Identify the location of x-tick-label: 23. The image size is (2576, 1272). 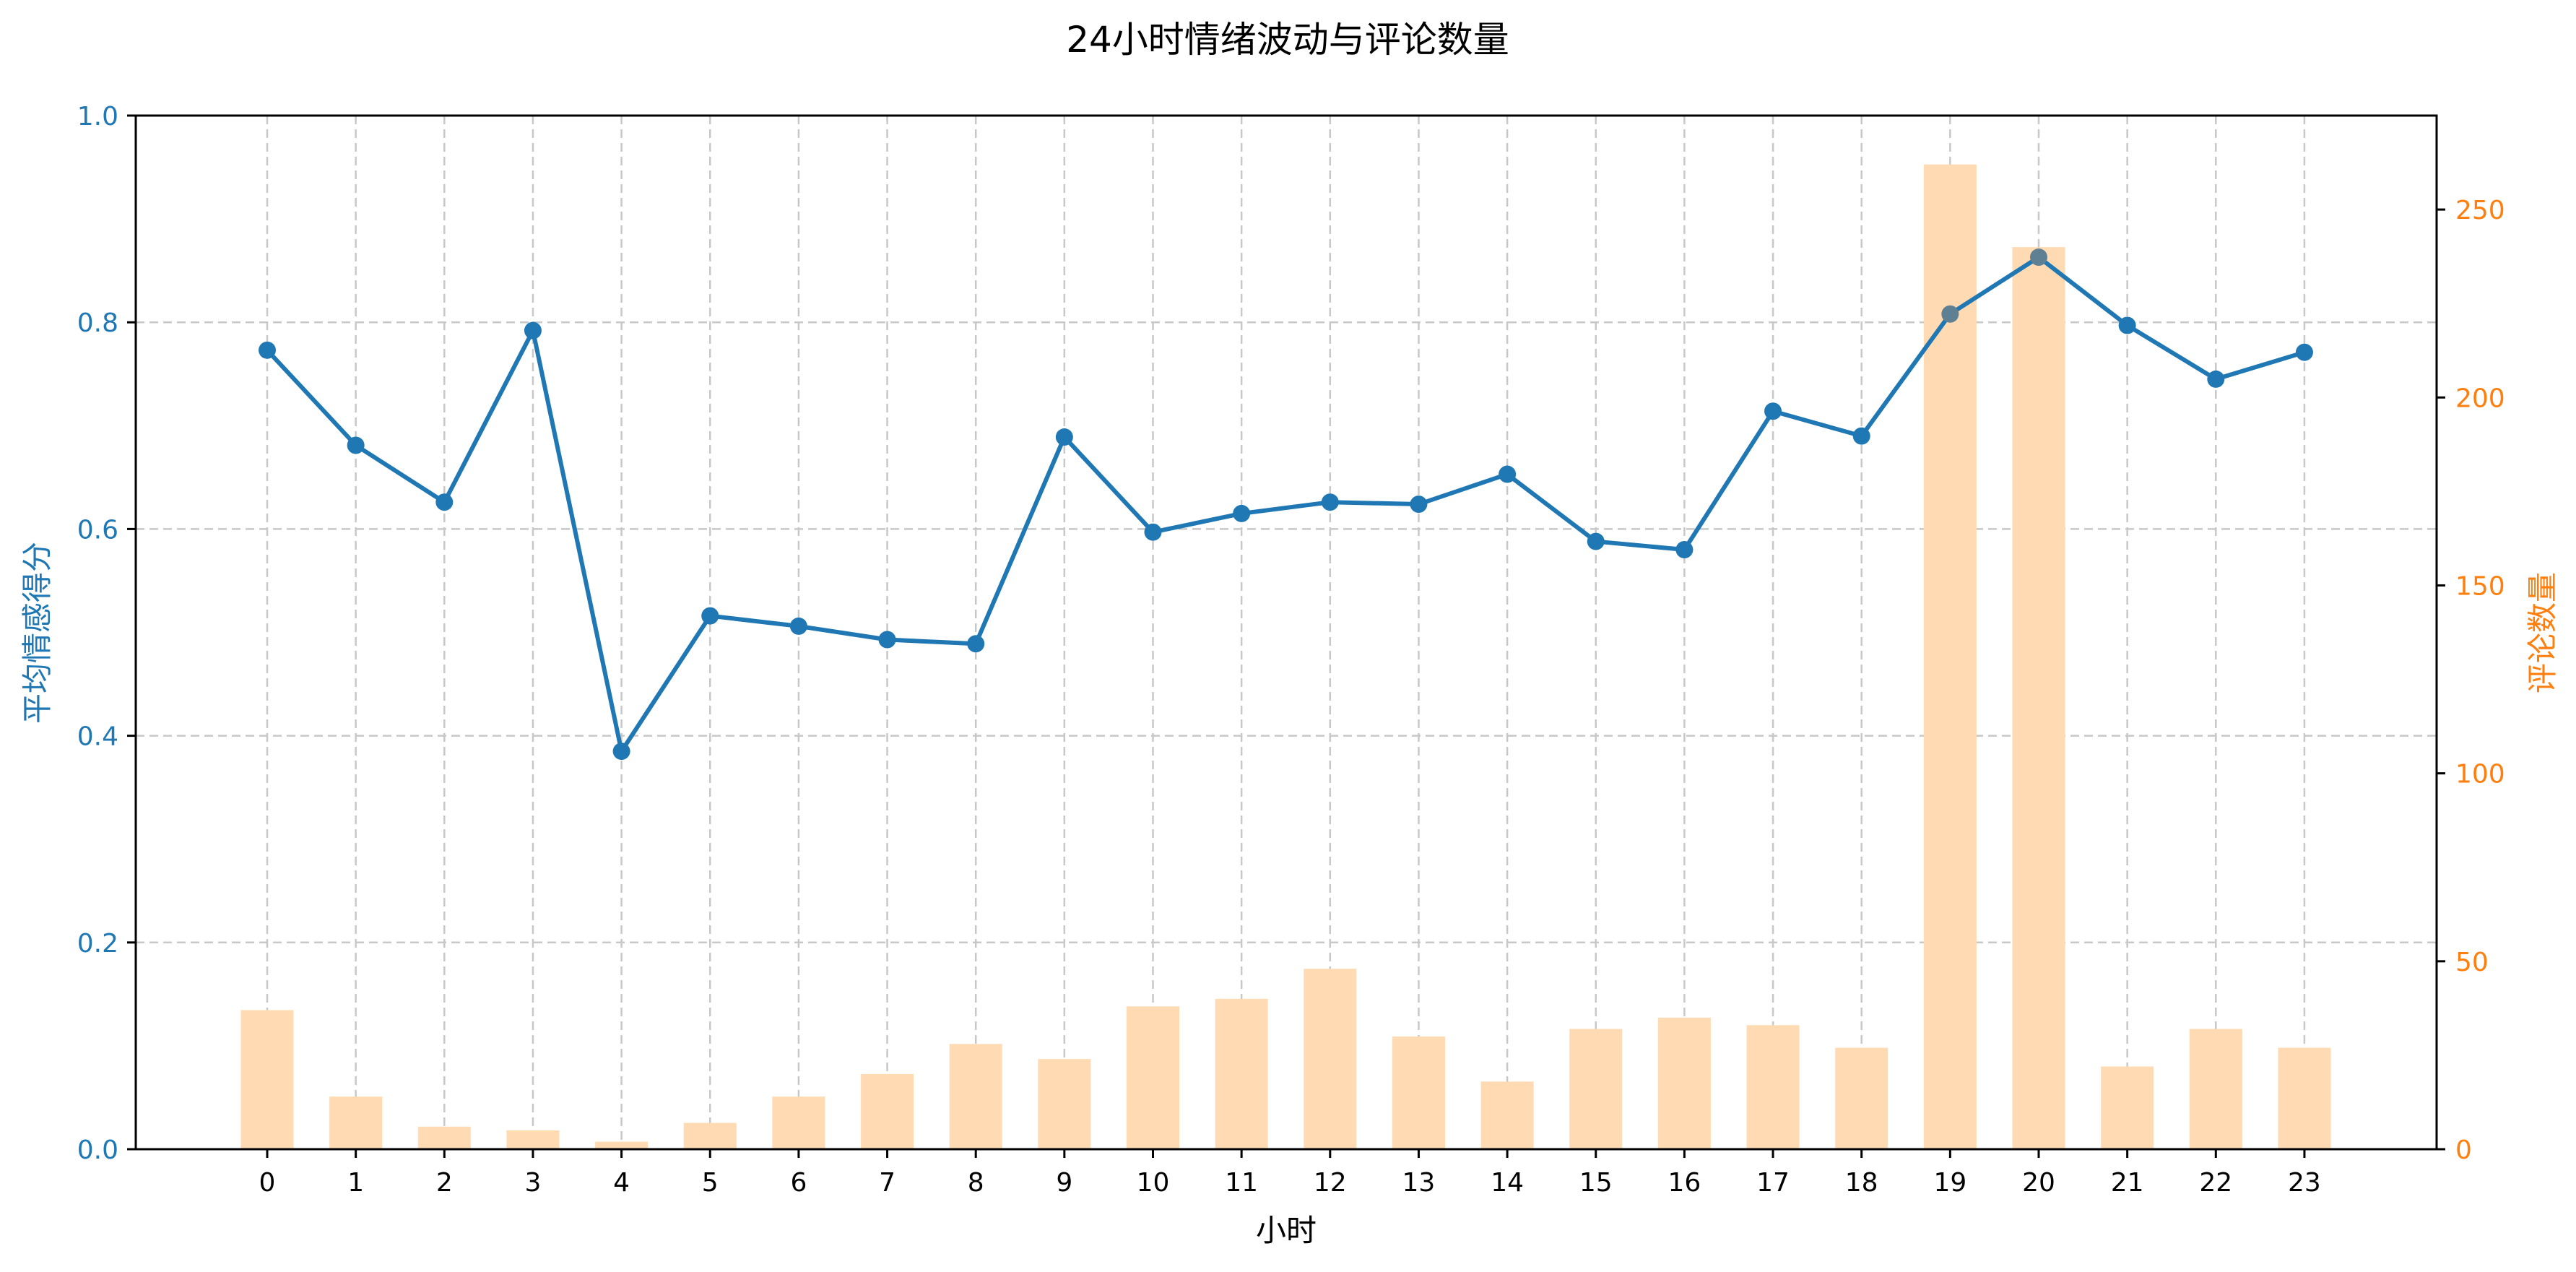
(2304, 1183).